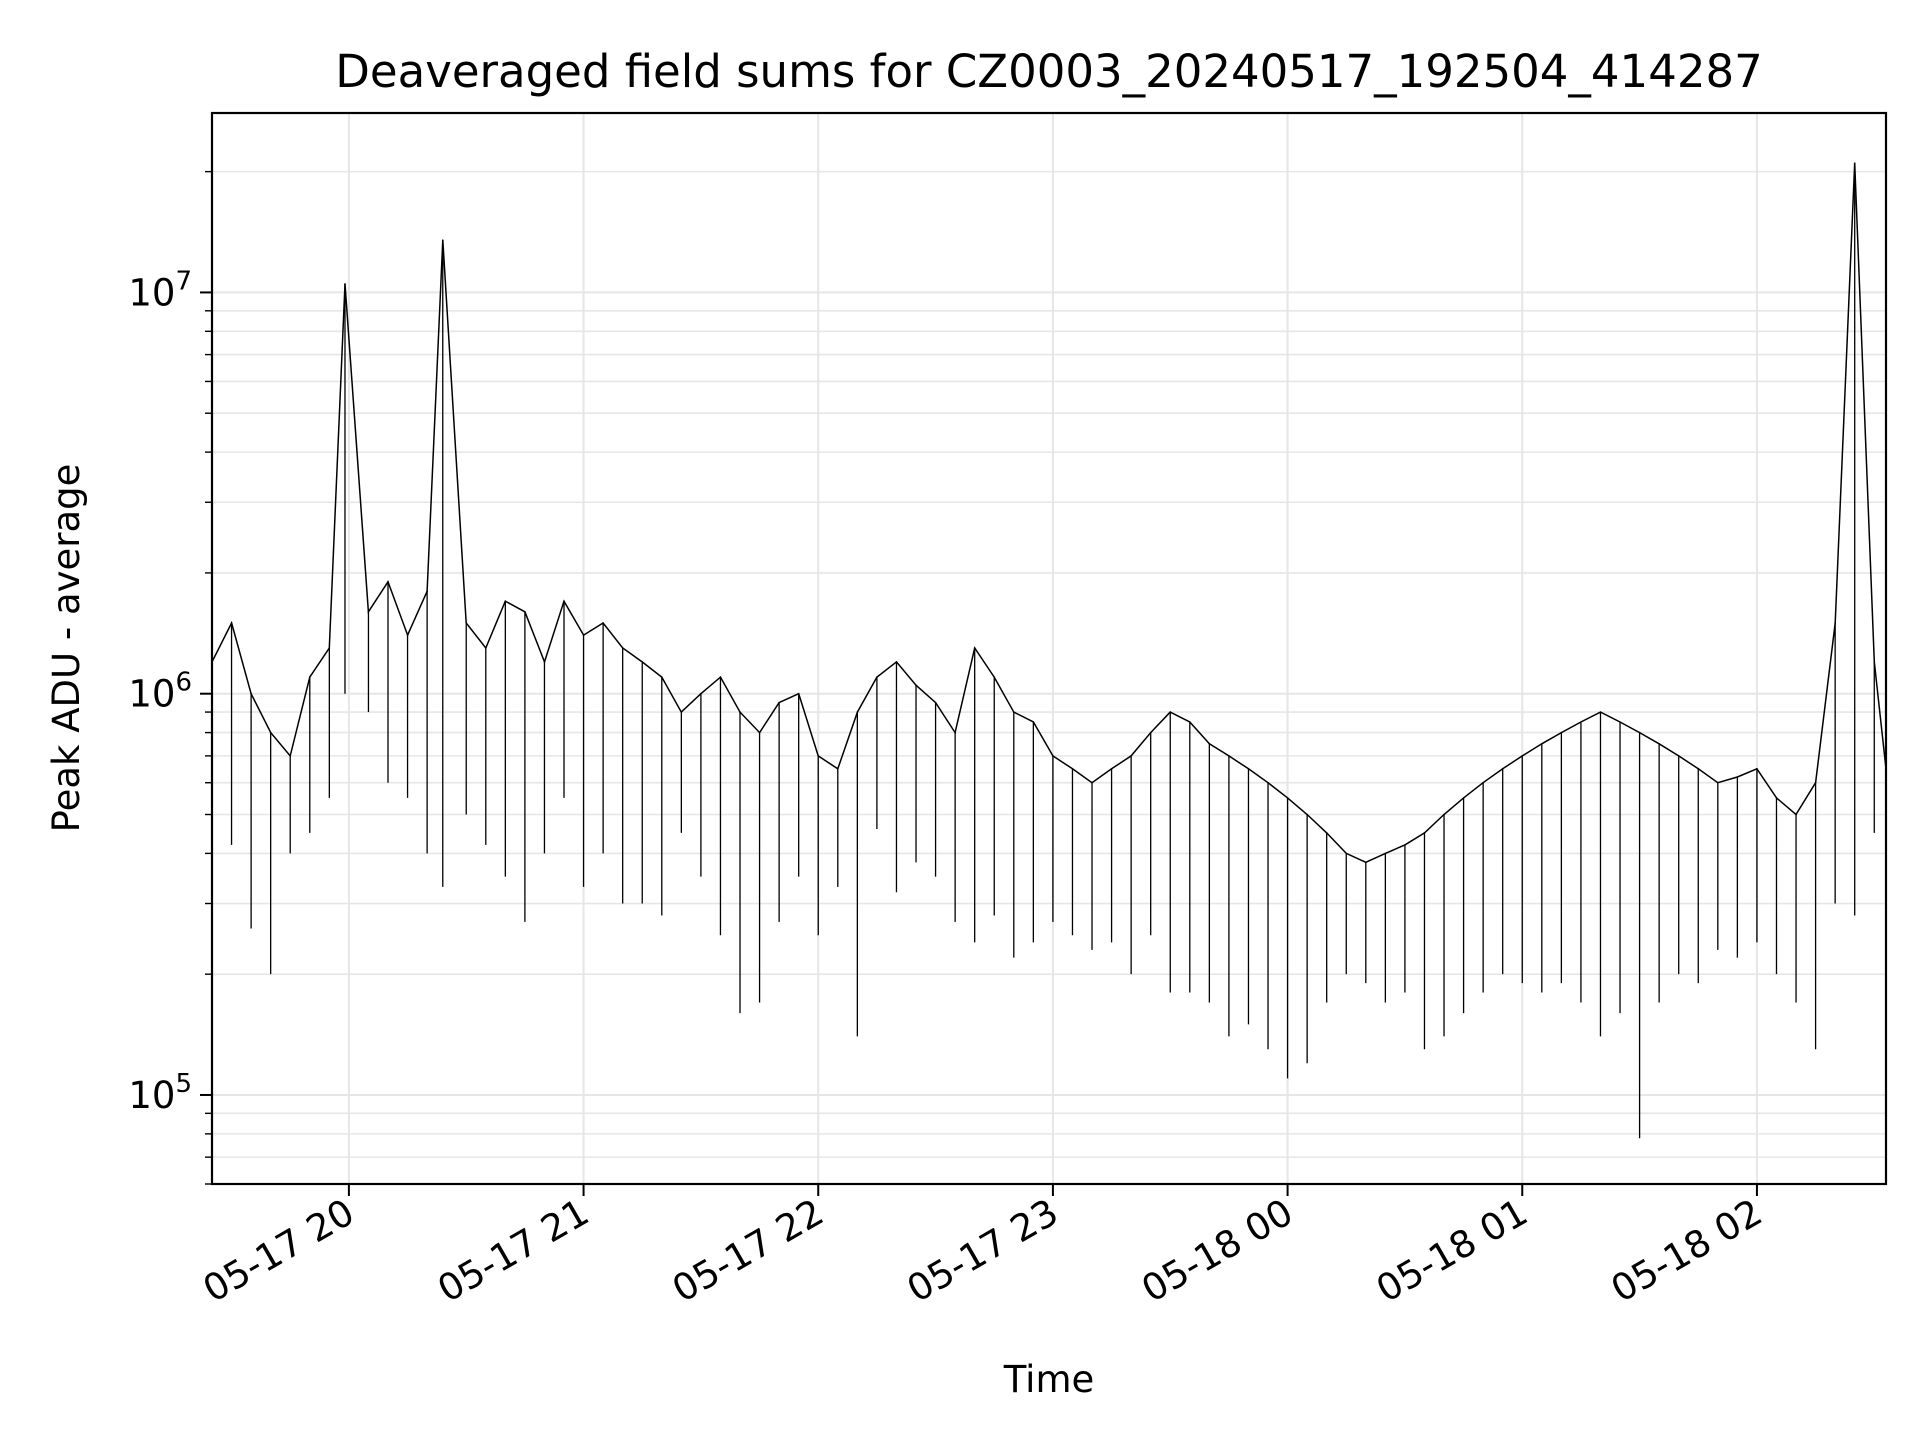 Image resolution: width=1920 pixels, height=1440 pixels. What do you see at coordinates (66, 648) in the screenshot?
I see `y-axis-label: Peak ADU - average` at bounding box center [66, 648].